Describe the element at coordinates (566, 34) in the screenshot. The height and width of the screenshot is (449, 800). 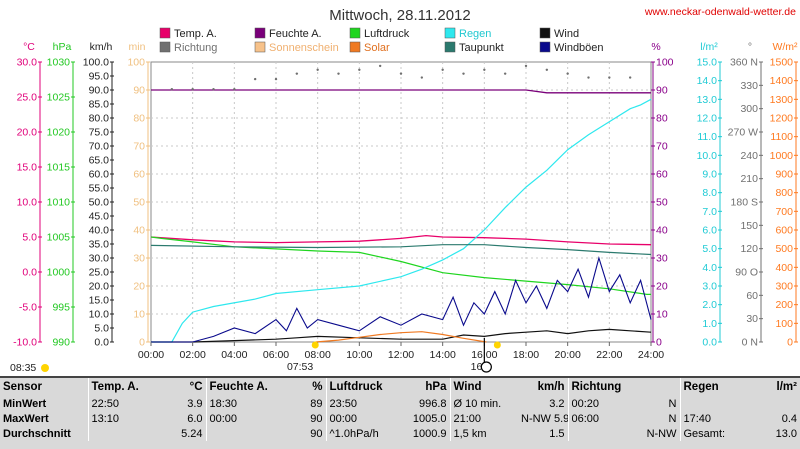
I see `legend-label: Wind` at that location.